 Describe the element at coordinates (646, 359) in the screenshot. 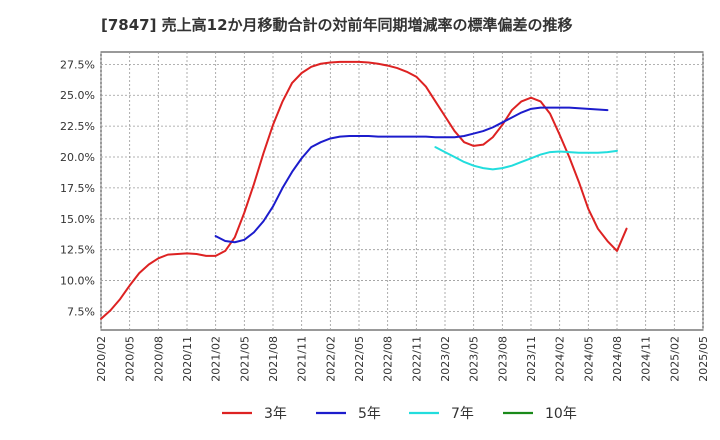

I see `x-tick-label: 2024/11` at that location.